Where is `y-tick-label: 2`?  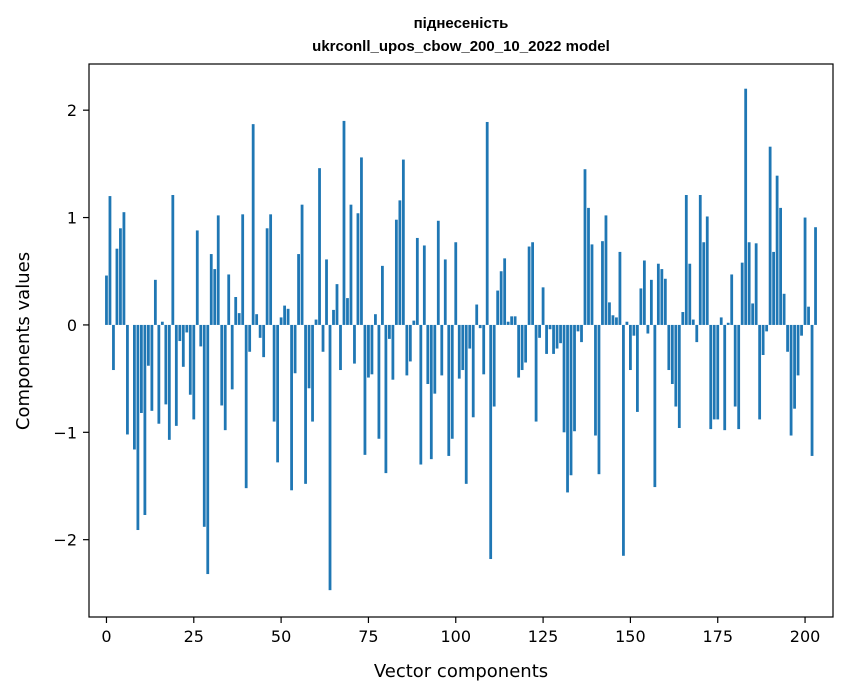 y-tick-label: 2 is located at coordinates (72, 110).